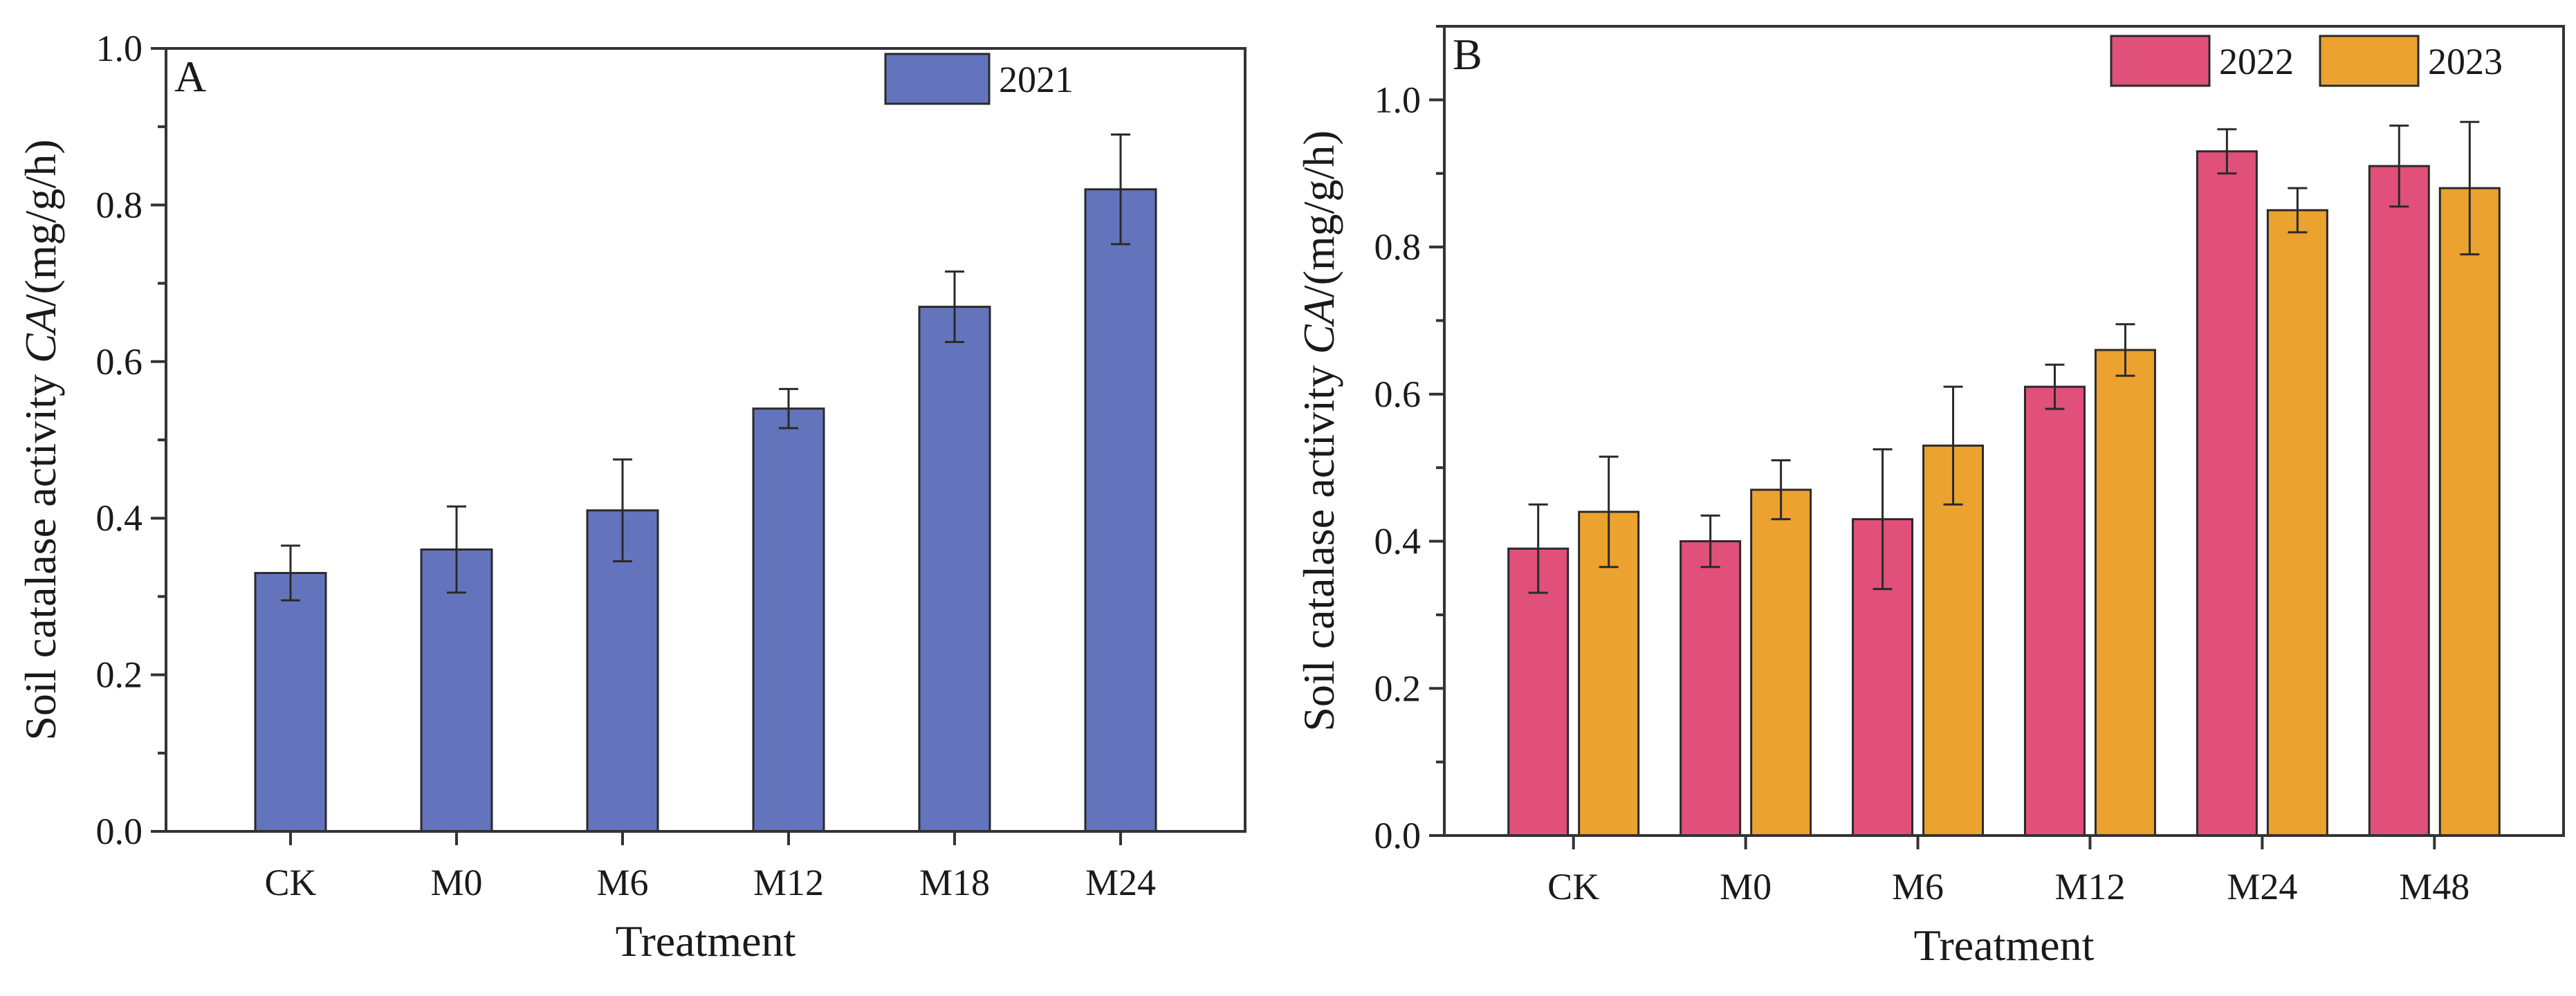  What do you see at coordinates (1953, 640) in the screenshot?
I see `bar-2023-M6` at bounding box center [1953, 640].